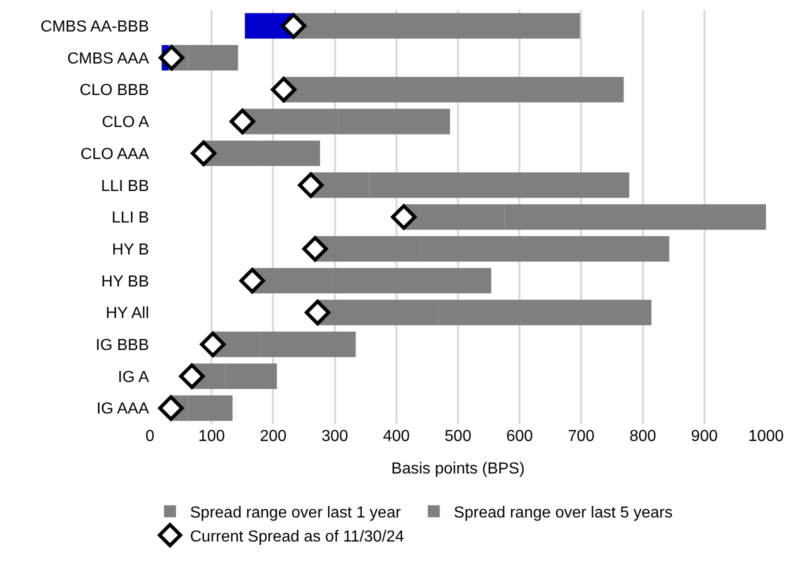  What do you see at coordinates (458, 469) in the screenshot?
I see `x-axis-title: Basis points (BPS)` at bounding box center [458, 469].